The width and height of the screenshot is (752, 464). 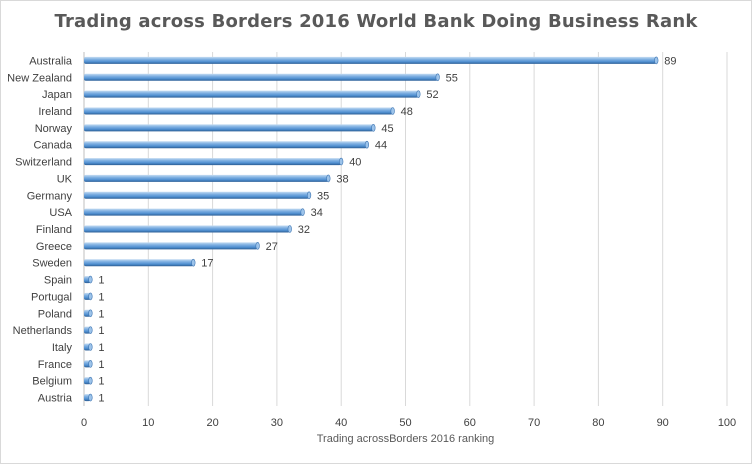 I want to click on x-tick-label: 50, so click(x=405, y=423).